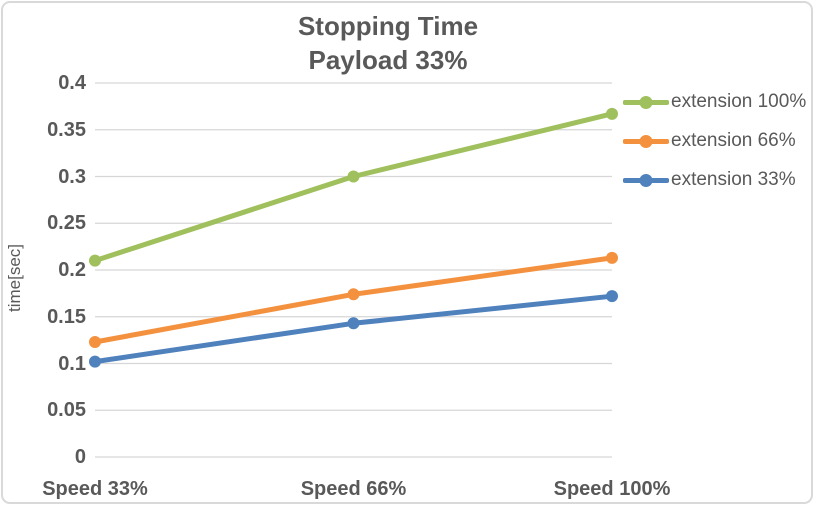 The image size is (819, 511). Describe the element at coordinates (66, 410) in the screenshot. I see `y-tick-label: 0.05` at that location.